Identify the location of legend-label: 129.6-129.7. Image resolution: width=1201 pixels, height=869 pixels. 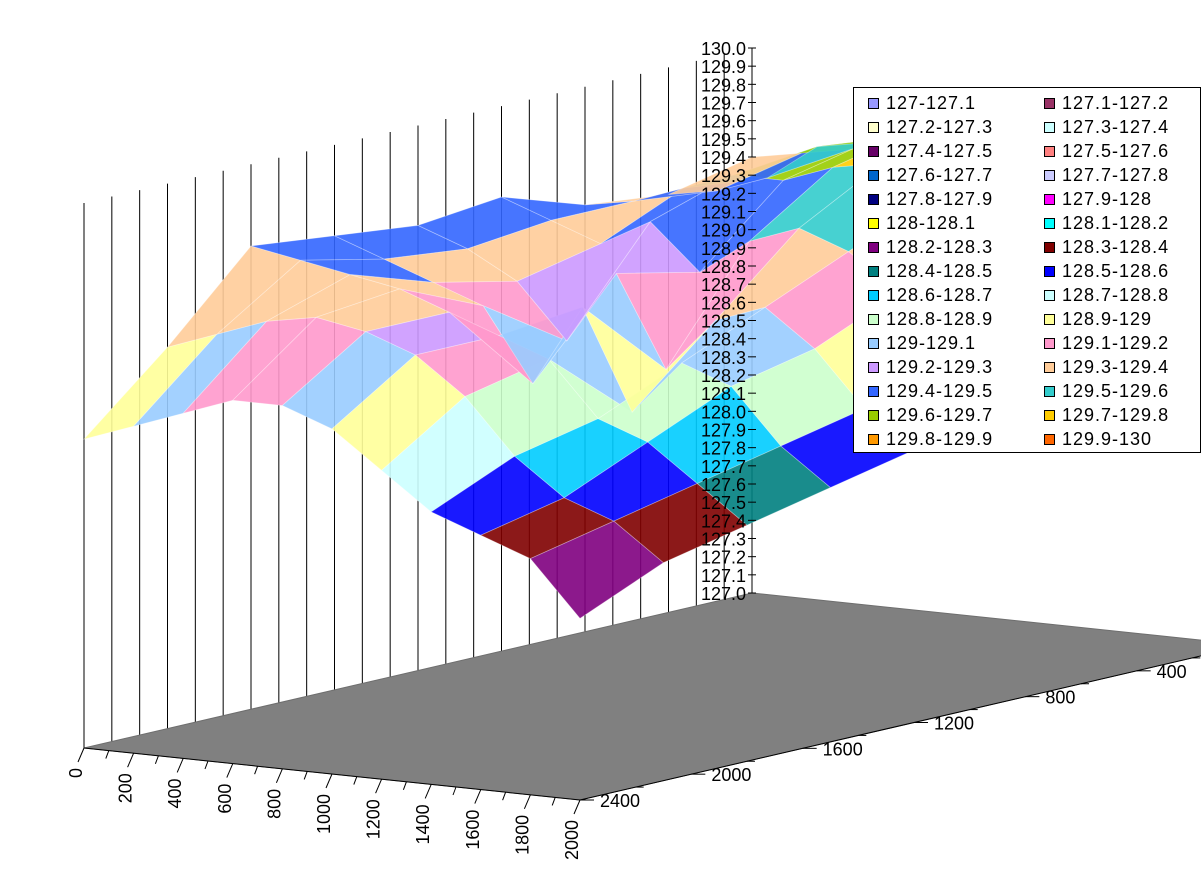
(940, 414).